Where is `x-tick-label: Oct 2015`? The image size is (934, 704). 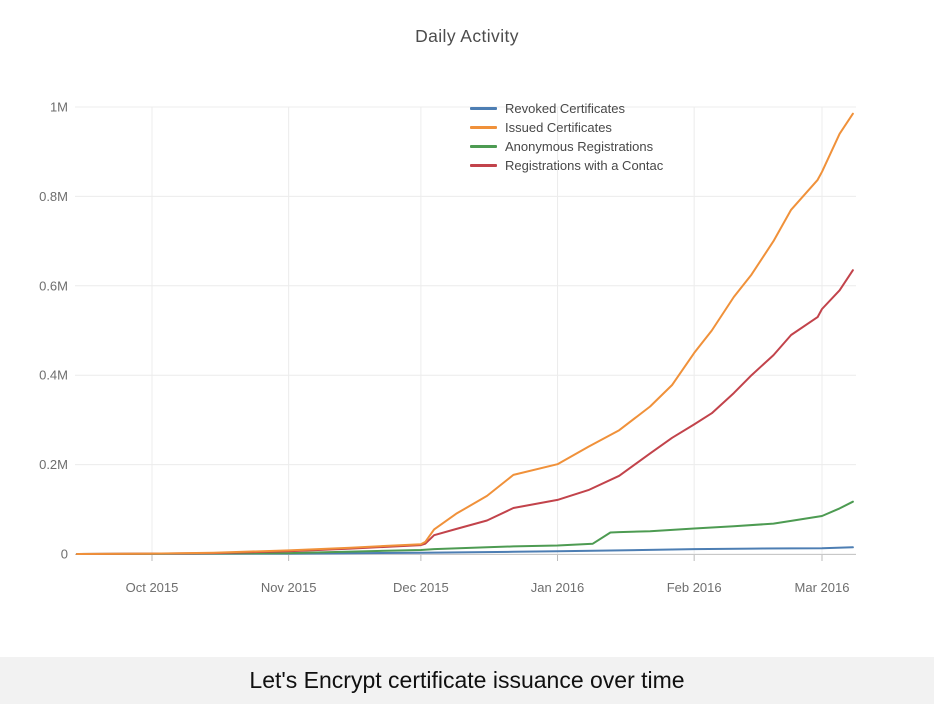
x-tick-label: Oct 2015 is located at coordinates (152, 587).